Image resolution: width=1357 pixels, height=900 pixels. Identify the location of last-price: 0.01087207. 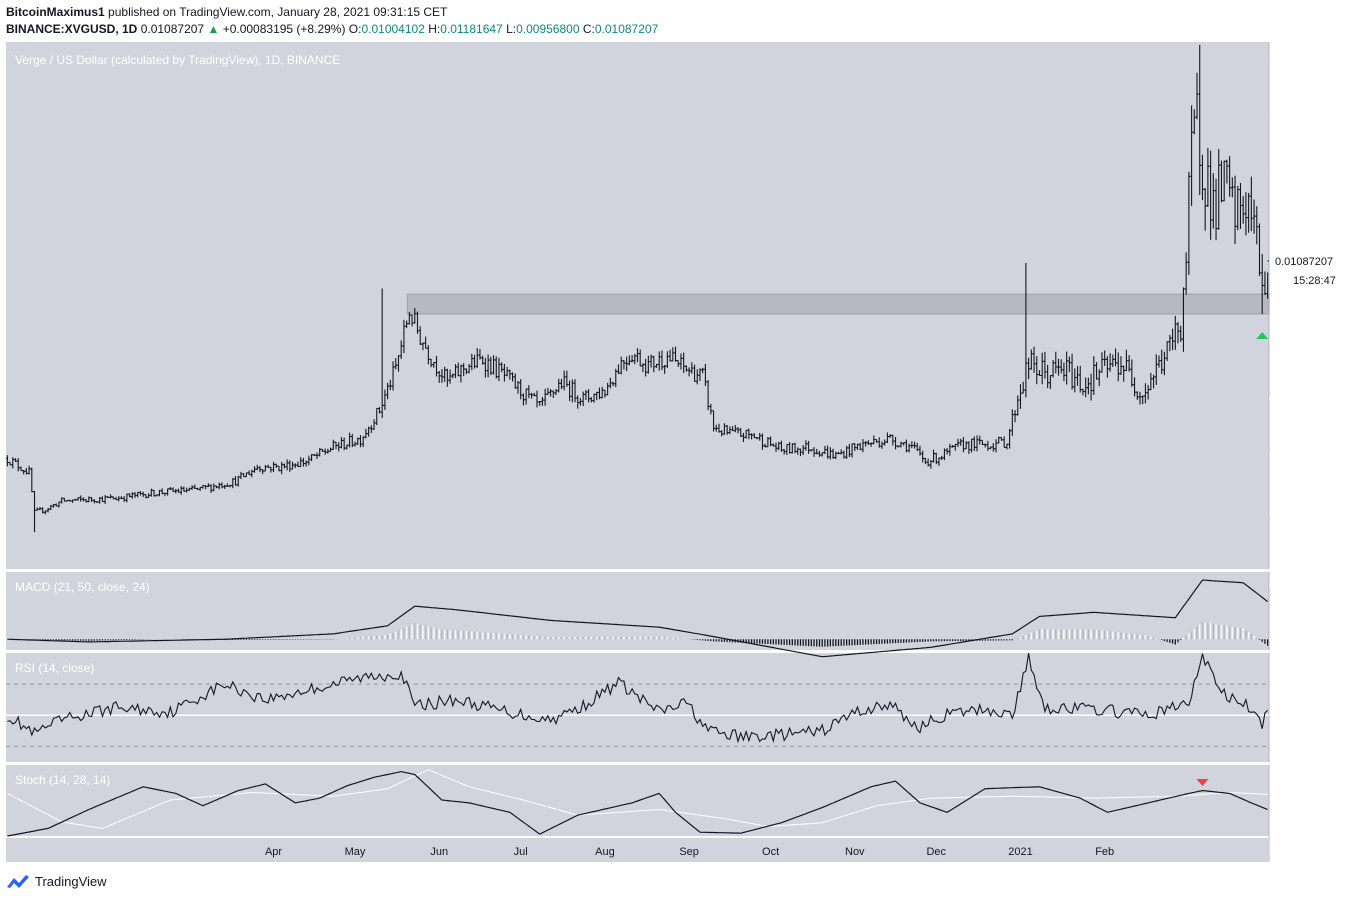
(172, 29).